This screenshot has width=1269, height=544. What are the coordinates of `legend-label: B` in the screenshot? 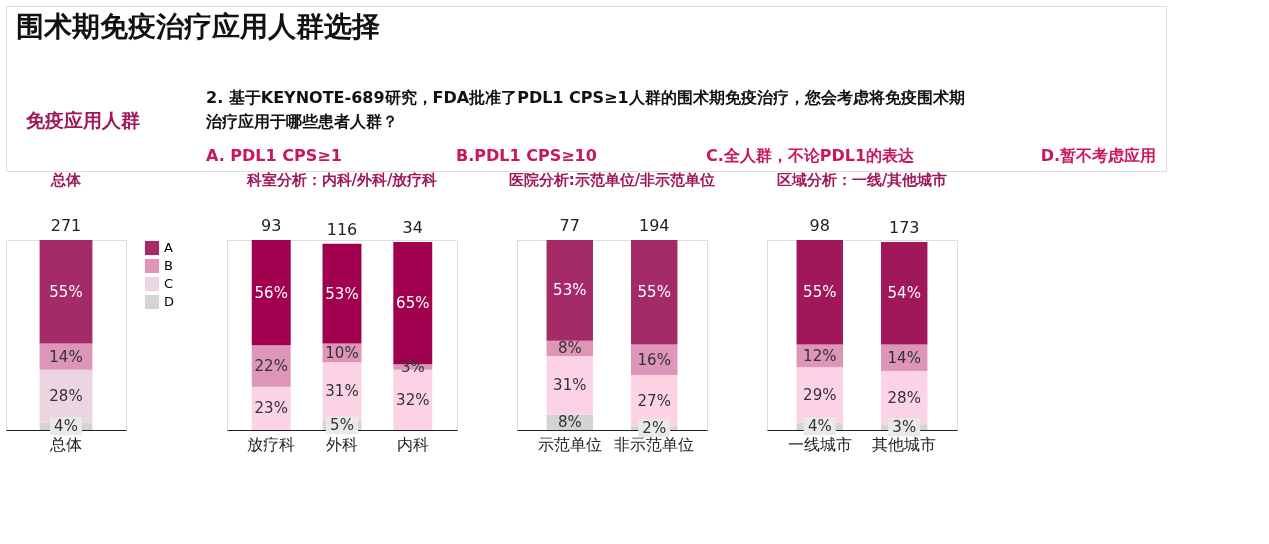 It's located at (168, 265).